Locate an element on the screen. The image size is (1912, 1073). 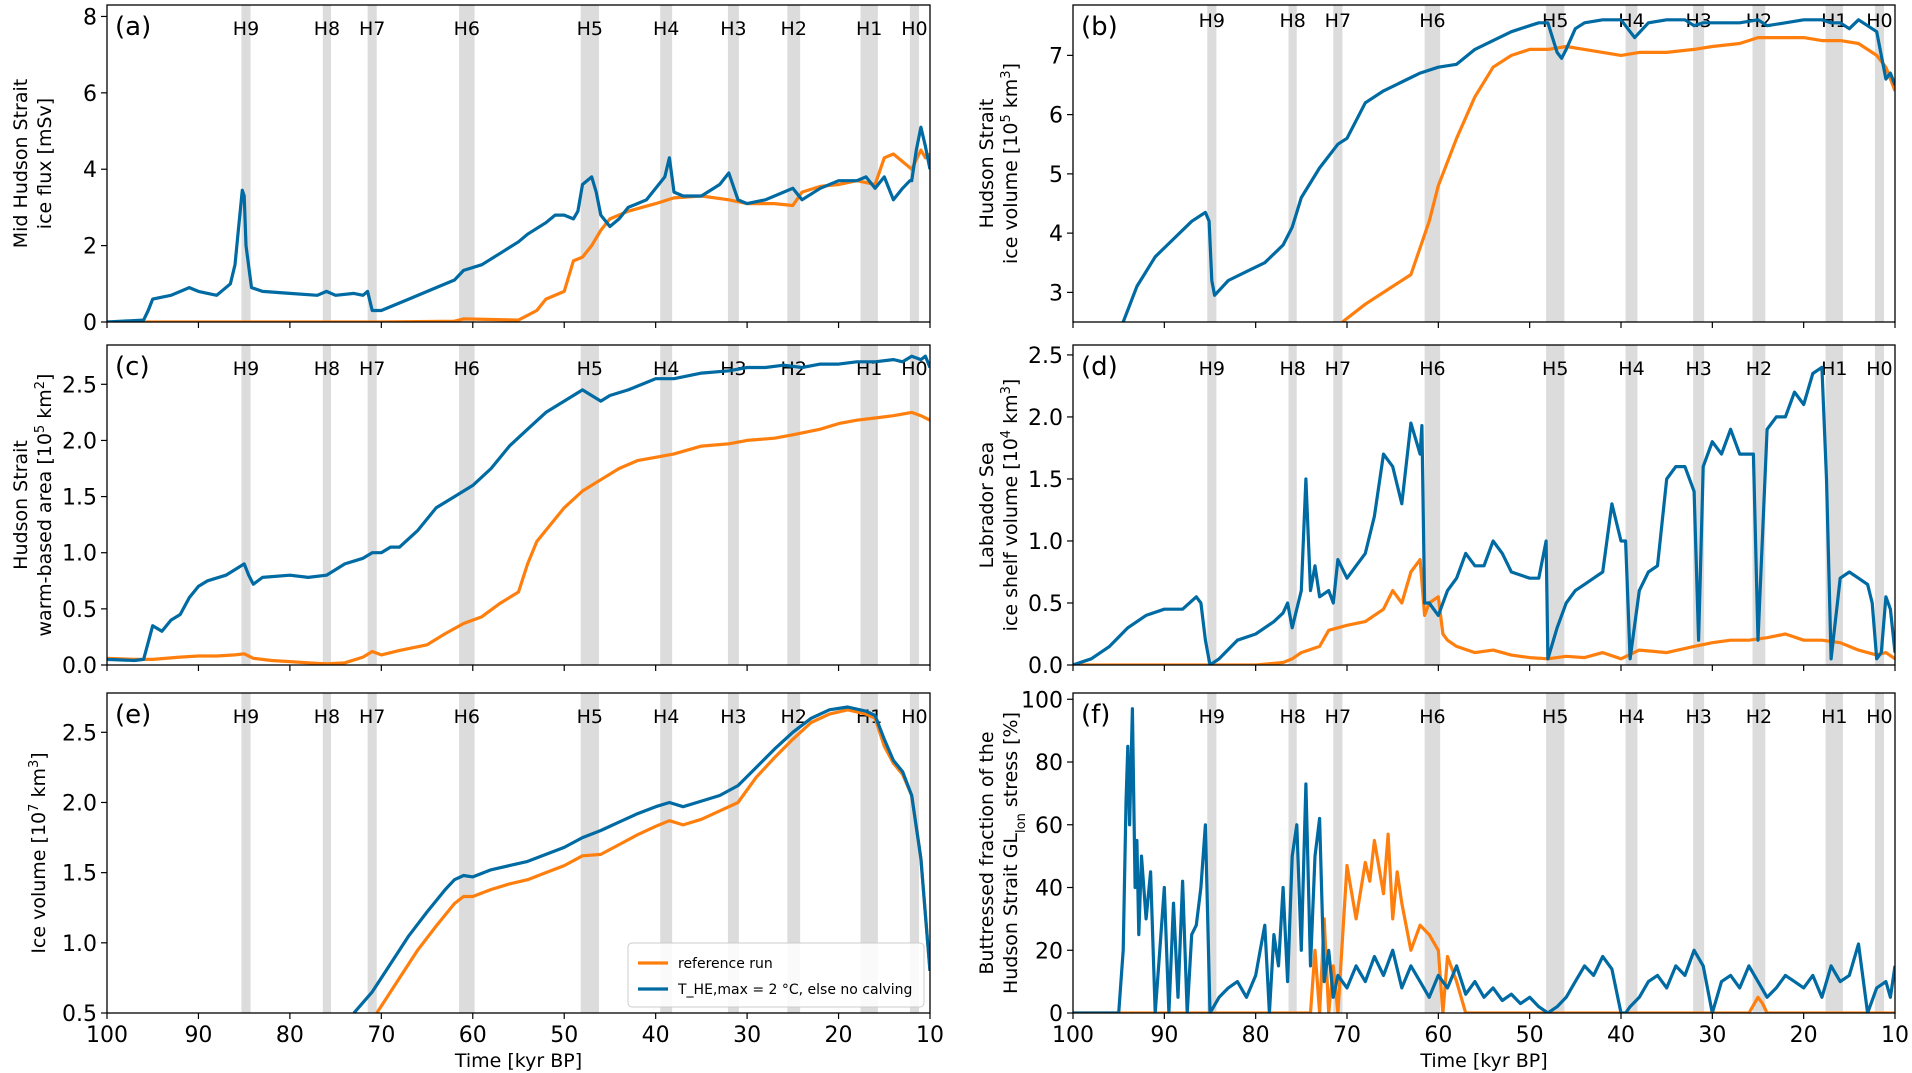
y-tick-label: 40 is located at coordinates (1049, 889).